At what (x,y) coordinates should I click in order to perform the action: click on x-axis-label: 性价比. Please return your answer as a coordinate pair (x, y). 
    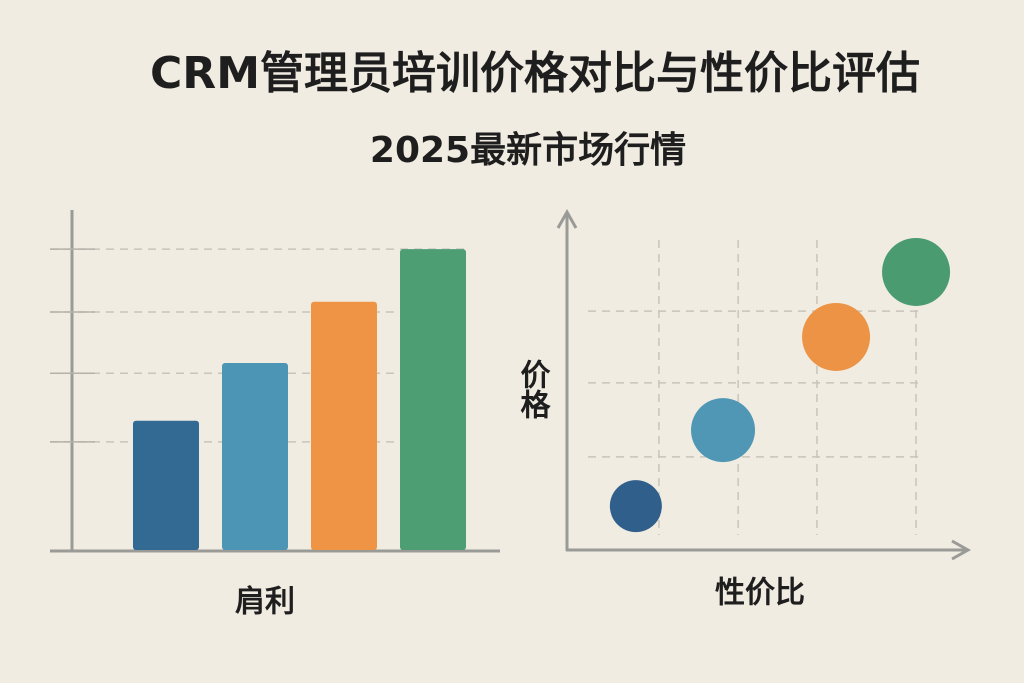
    Looking at the image, I should click on (760, 593).